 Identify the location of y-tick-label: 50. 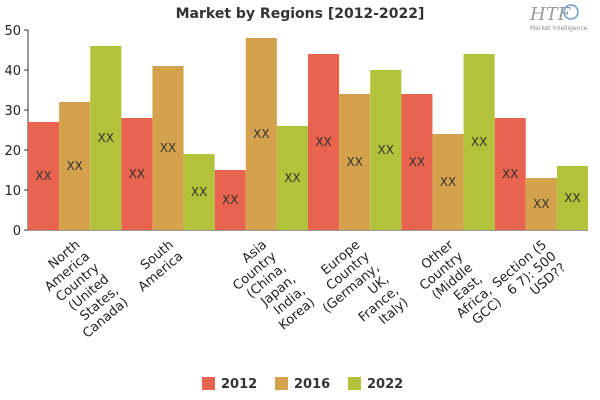
(12, 31).